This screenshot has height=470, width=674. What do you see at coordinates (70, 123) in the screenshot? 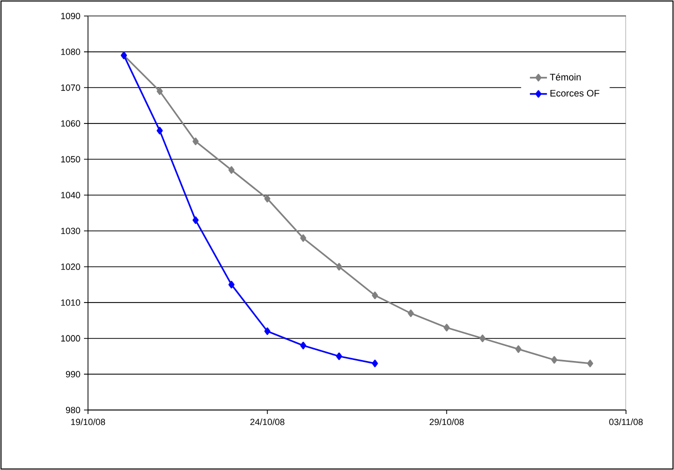
I see `y-tick-label: 1060` at bounding box center [70, 123].